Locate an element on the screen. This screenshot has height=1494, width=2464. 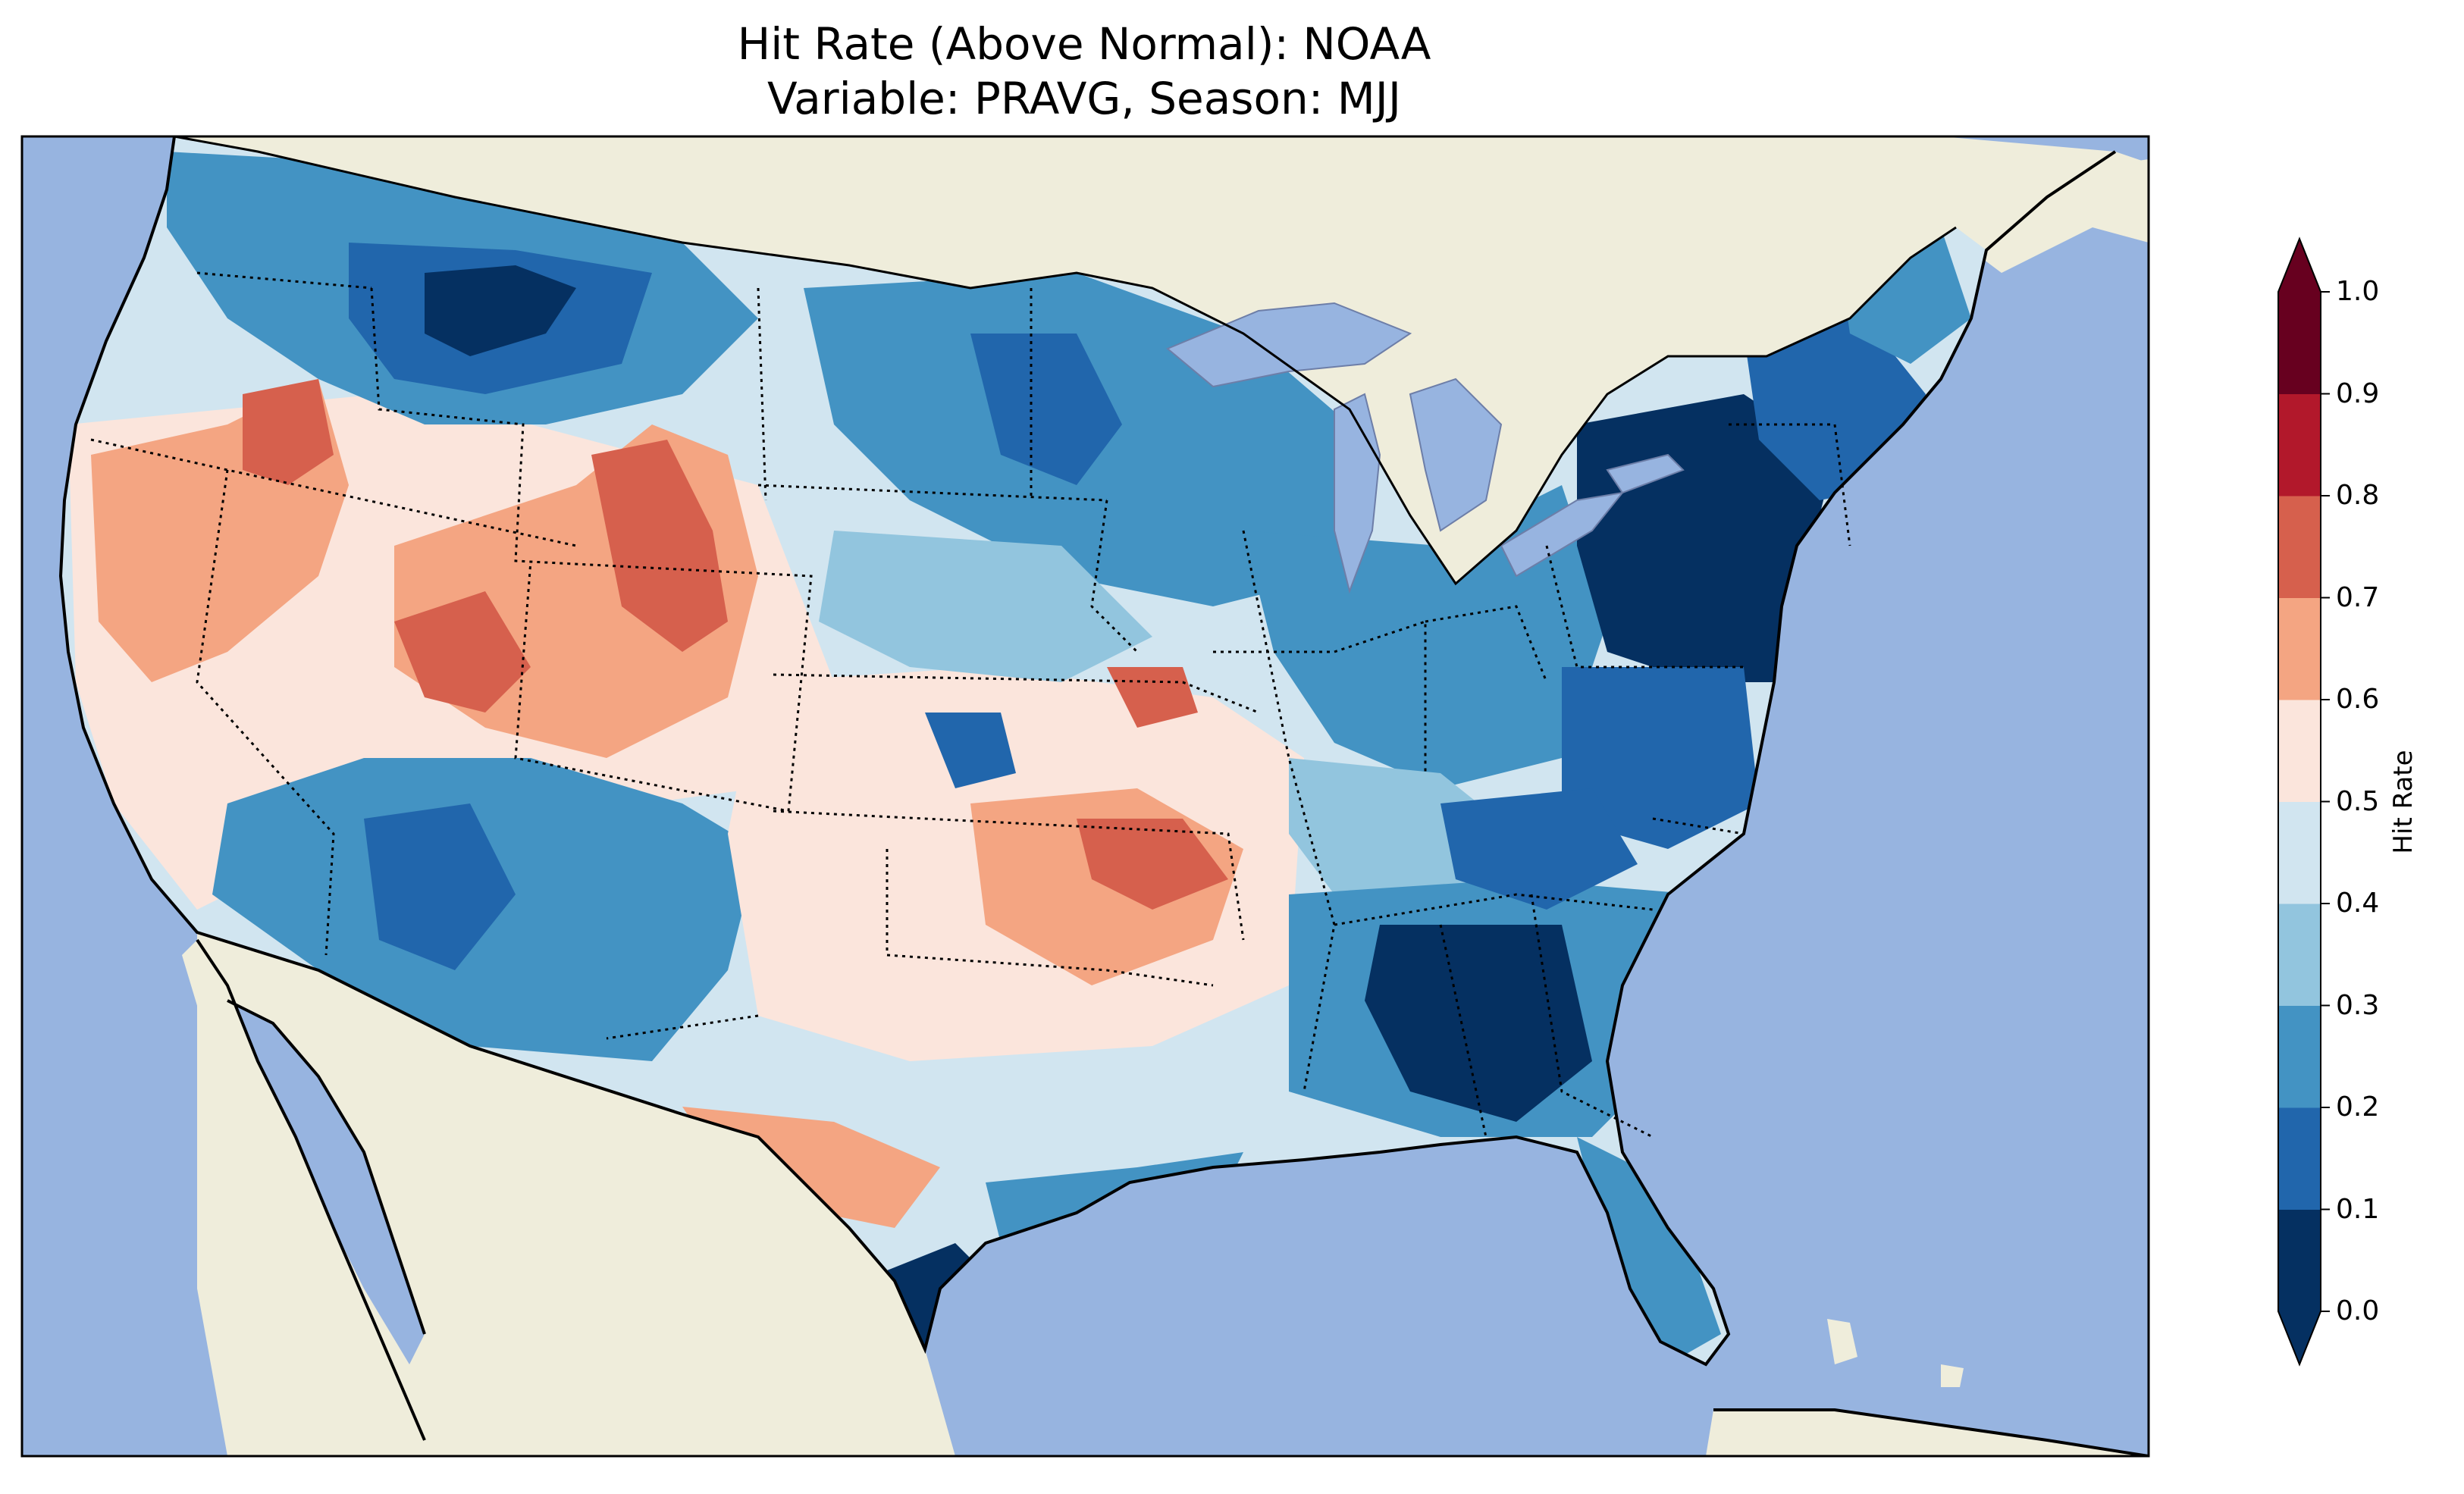
region-idaho-hot is located at coordinates (289, 432).